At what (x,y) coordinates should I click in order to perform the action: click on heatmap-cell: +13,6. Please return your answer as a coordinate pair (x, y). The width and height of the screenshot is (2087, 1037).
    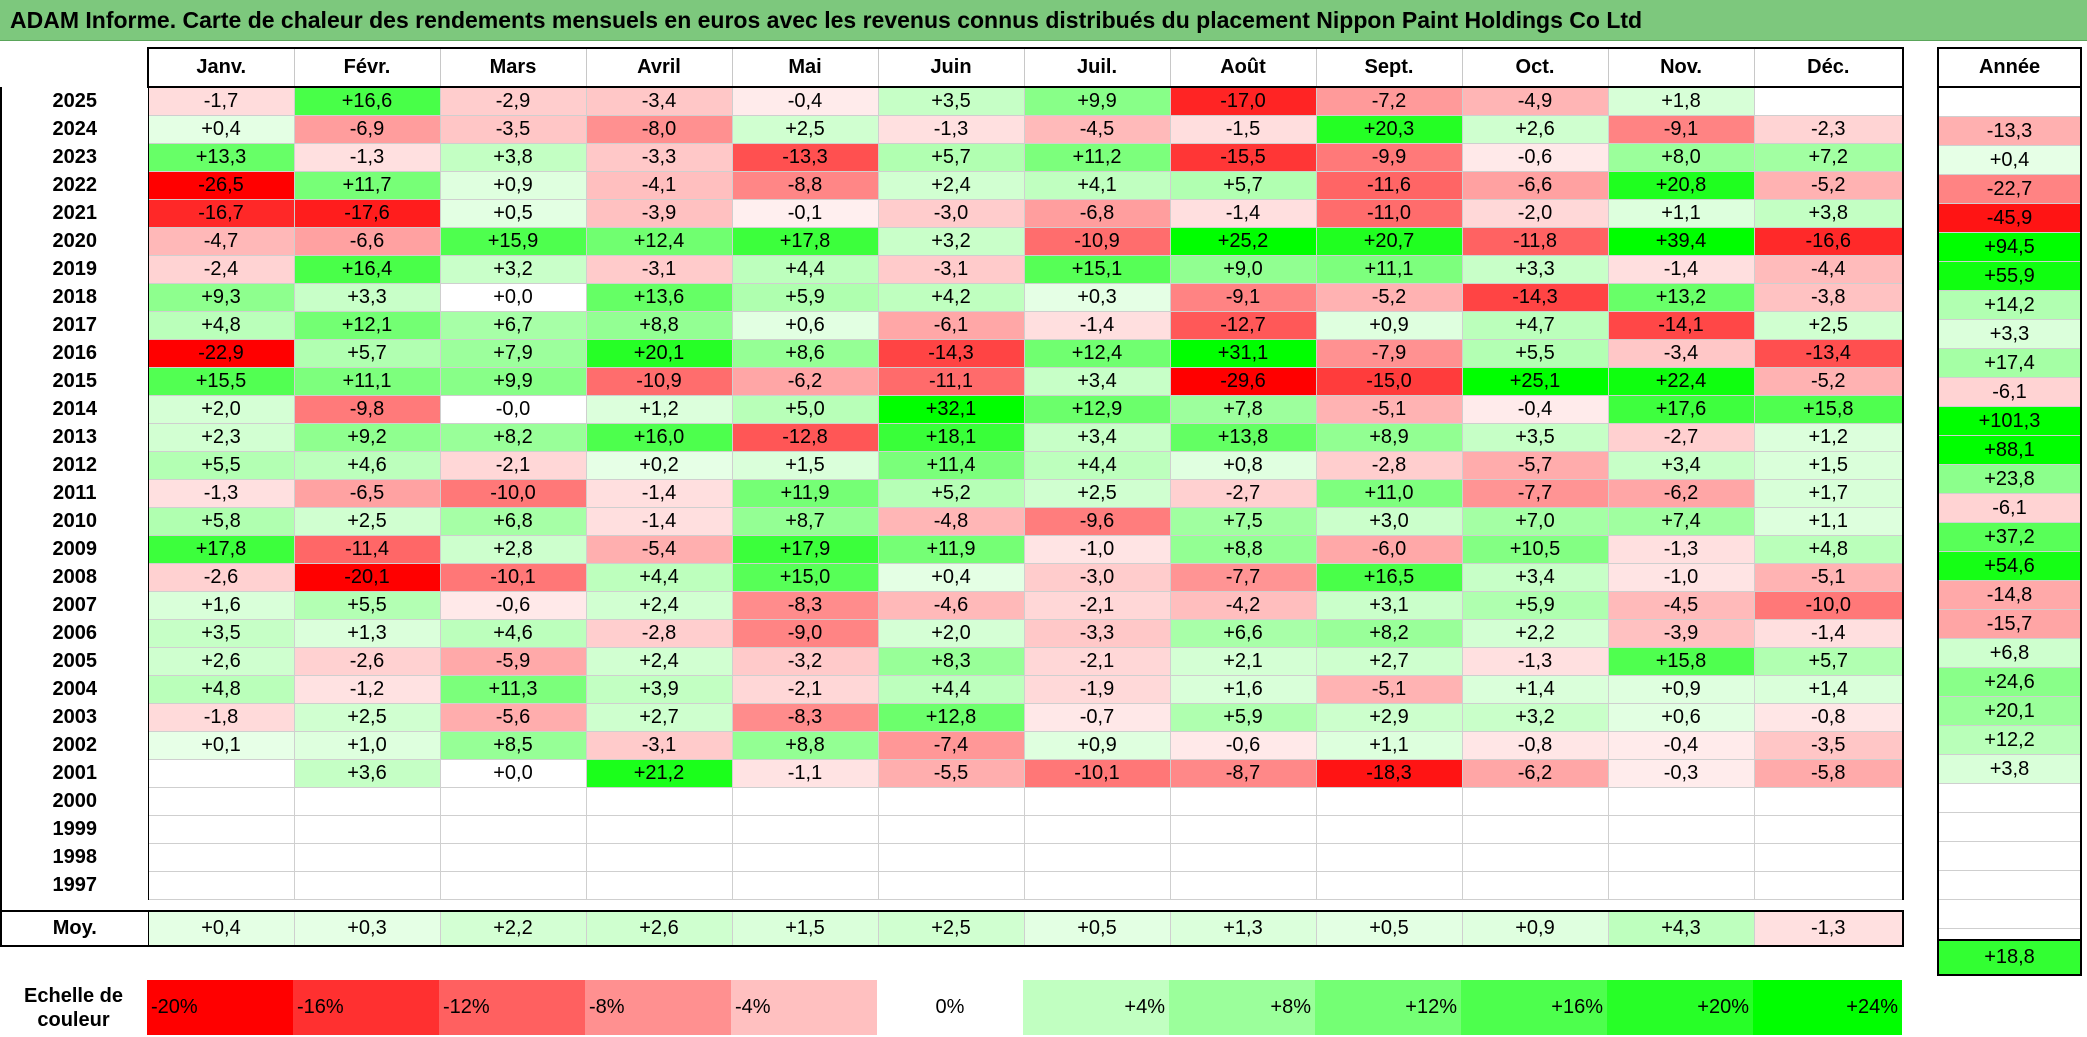
    Looking at the image, I should click on (659, 297).